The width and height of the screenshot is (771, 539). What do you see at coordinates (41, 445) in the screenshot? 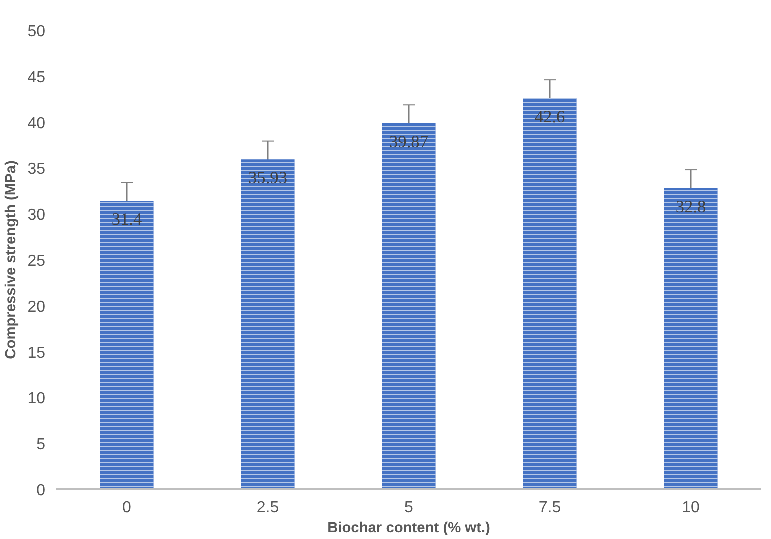
I see `y-tick-label: 5` at bounding box center [41, 445].